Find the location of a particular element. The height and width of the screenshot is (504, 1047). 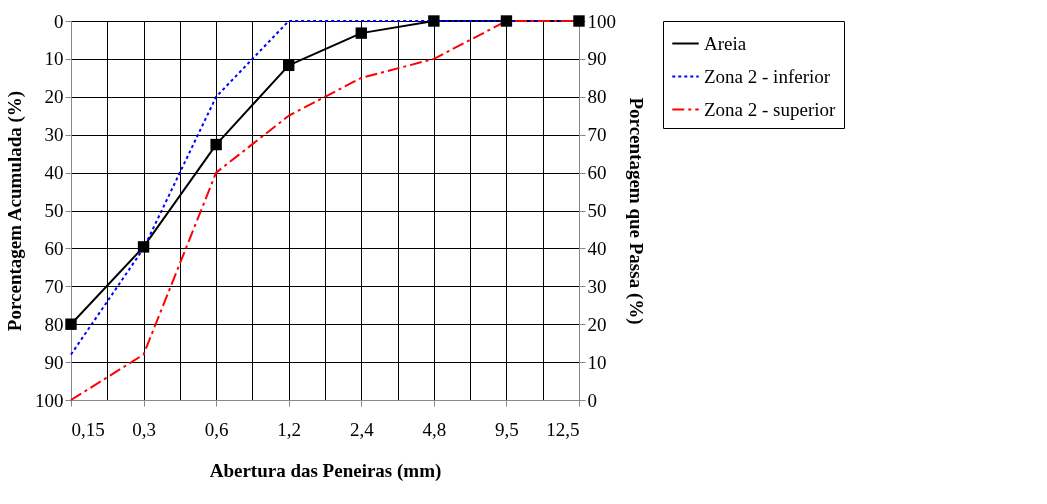

y-tick-label: 90 is located at coordinates (54, 362).